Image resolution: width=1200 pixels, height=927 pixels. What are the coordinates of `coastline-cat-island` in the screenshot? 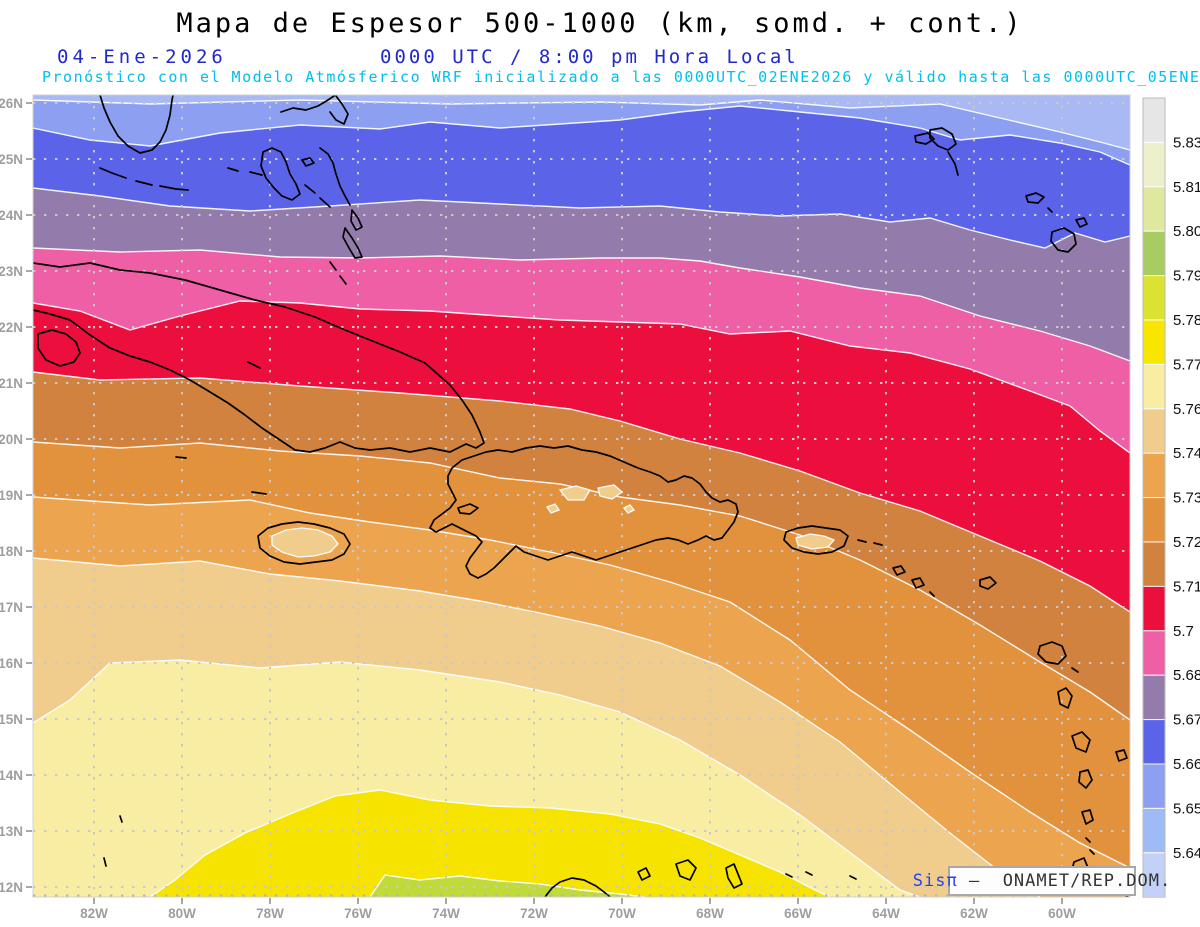 It's located at (356, 220).